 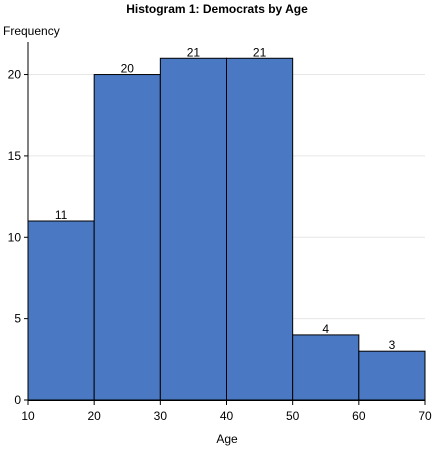 I want to click on y-tick-label: 5, so click(x=17, y=319).